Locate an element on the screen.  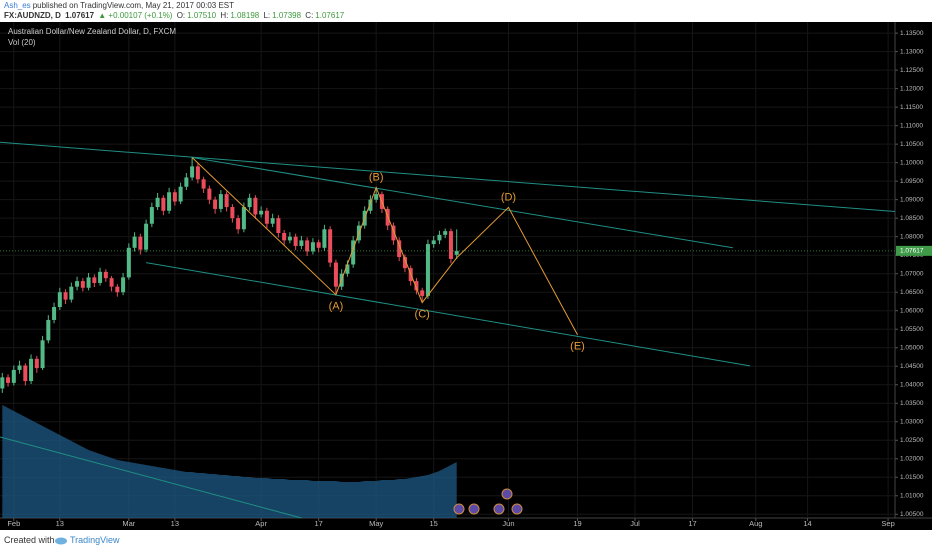
x-tick-label: 19 is located at coordinates (577, 523).